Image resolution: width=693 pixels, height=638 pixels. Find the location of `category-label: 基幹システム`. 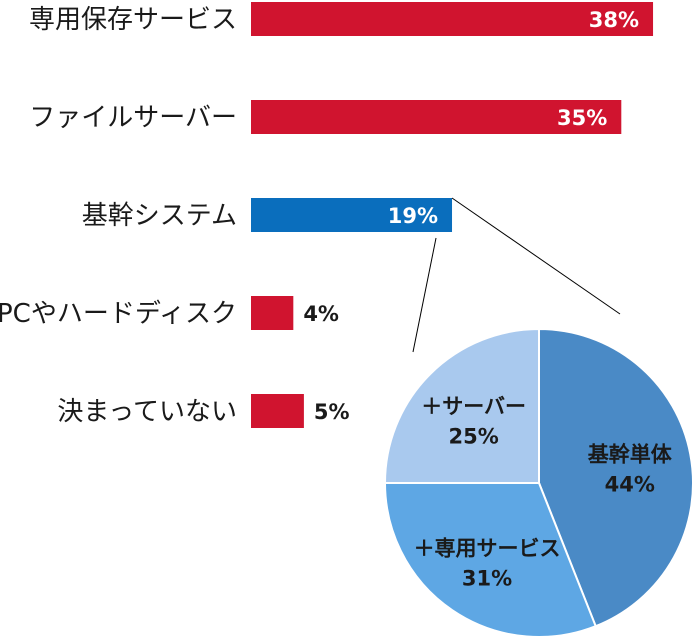

category-label: 基幹システム is located at coordinates (159, 216).